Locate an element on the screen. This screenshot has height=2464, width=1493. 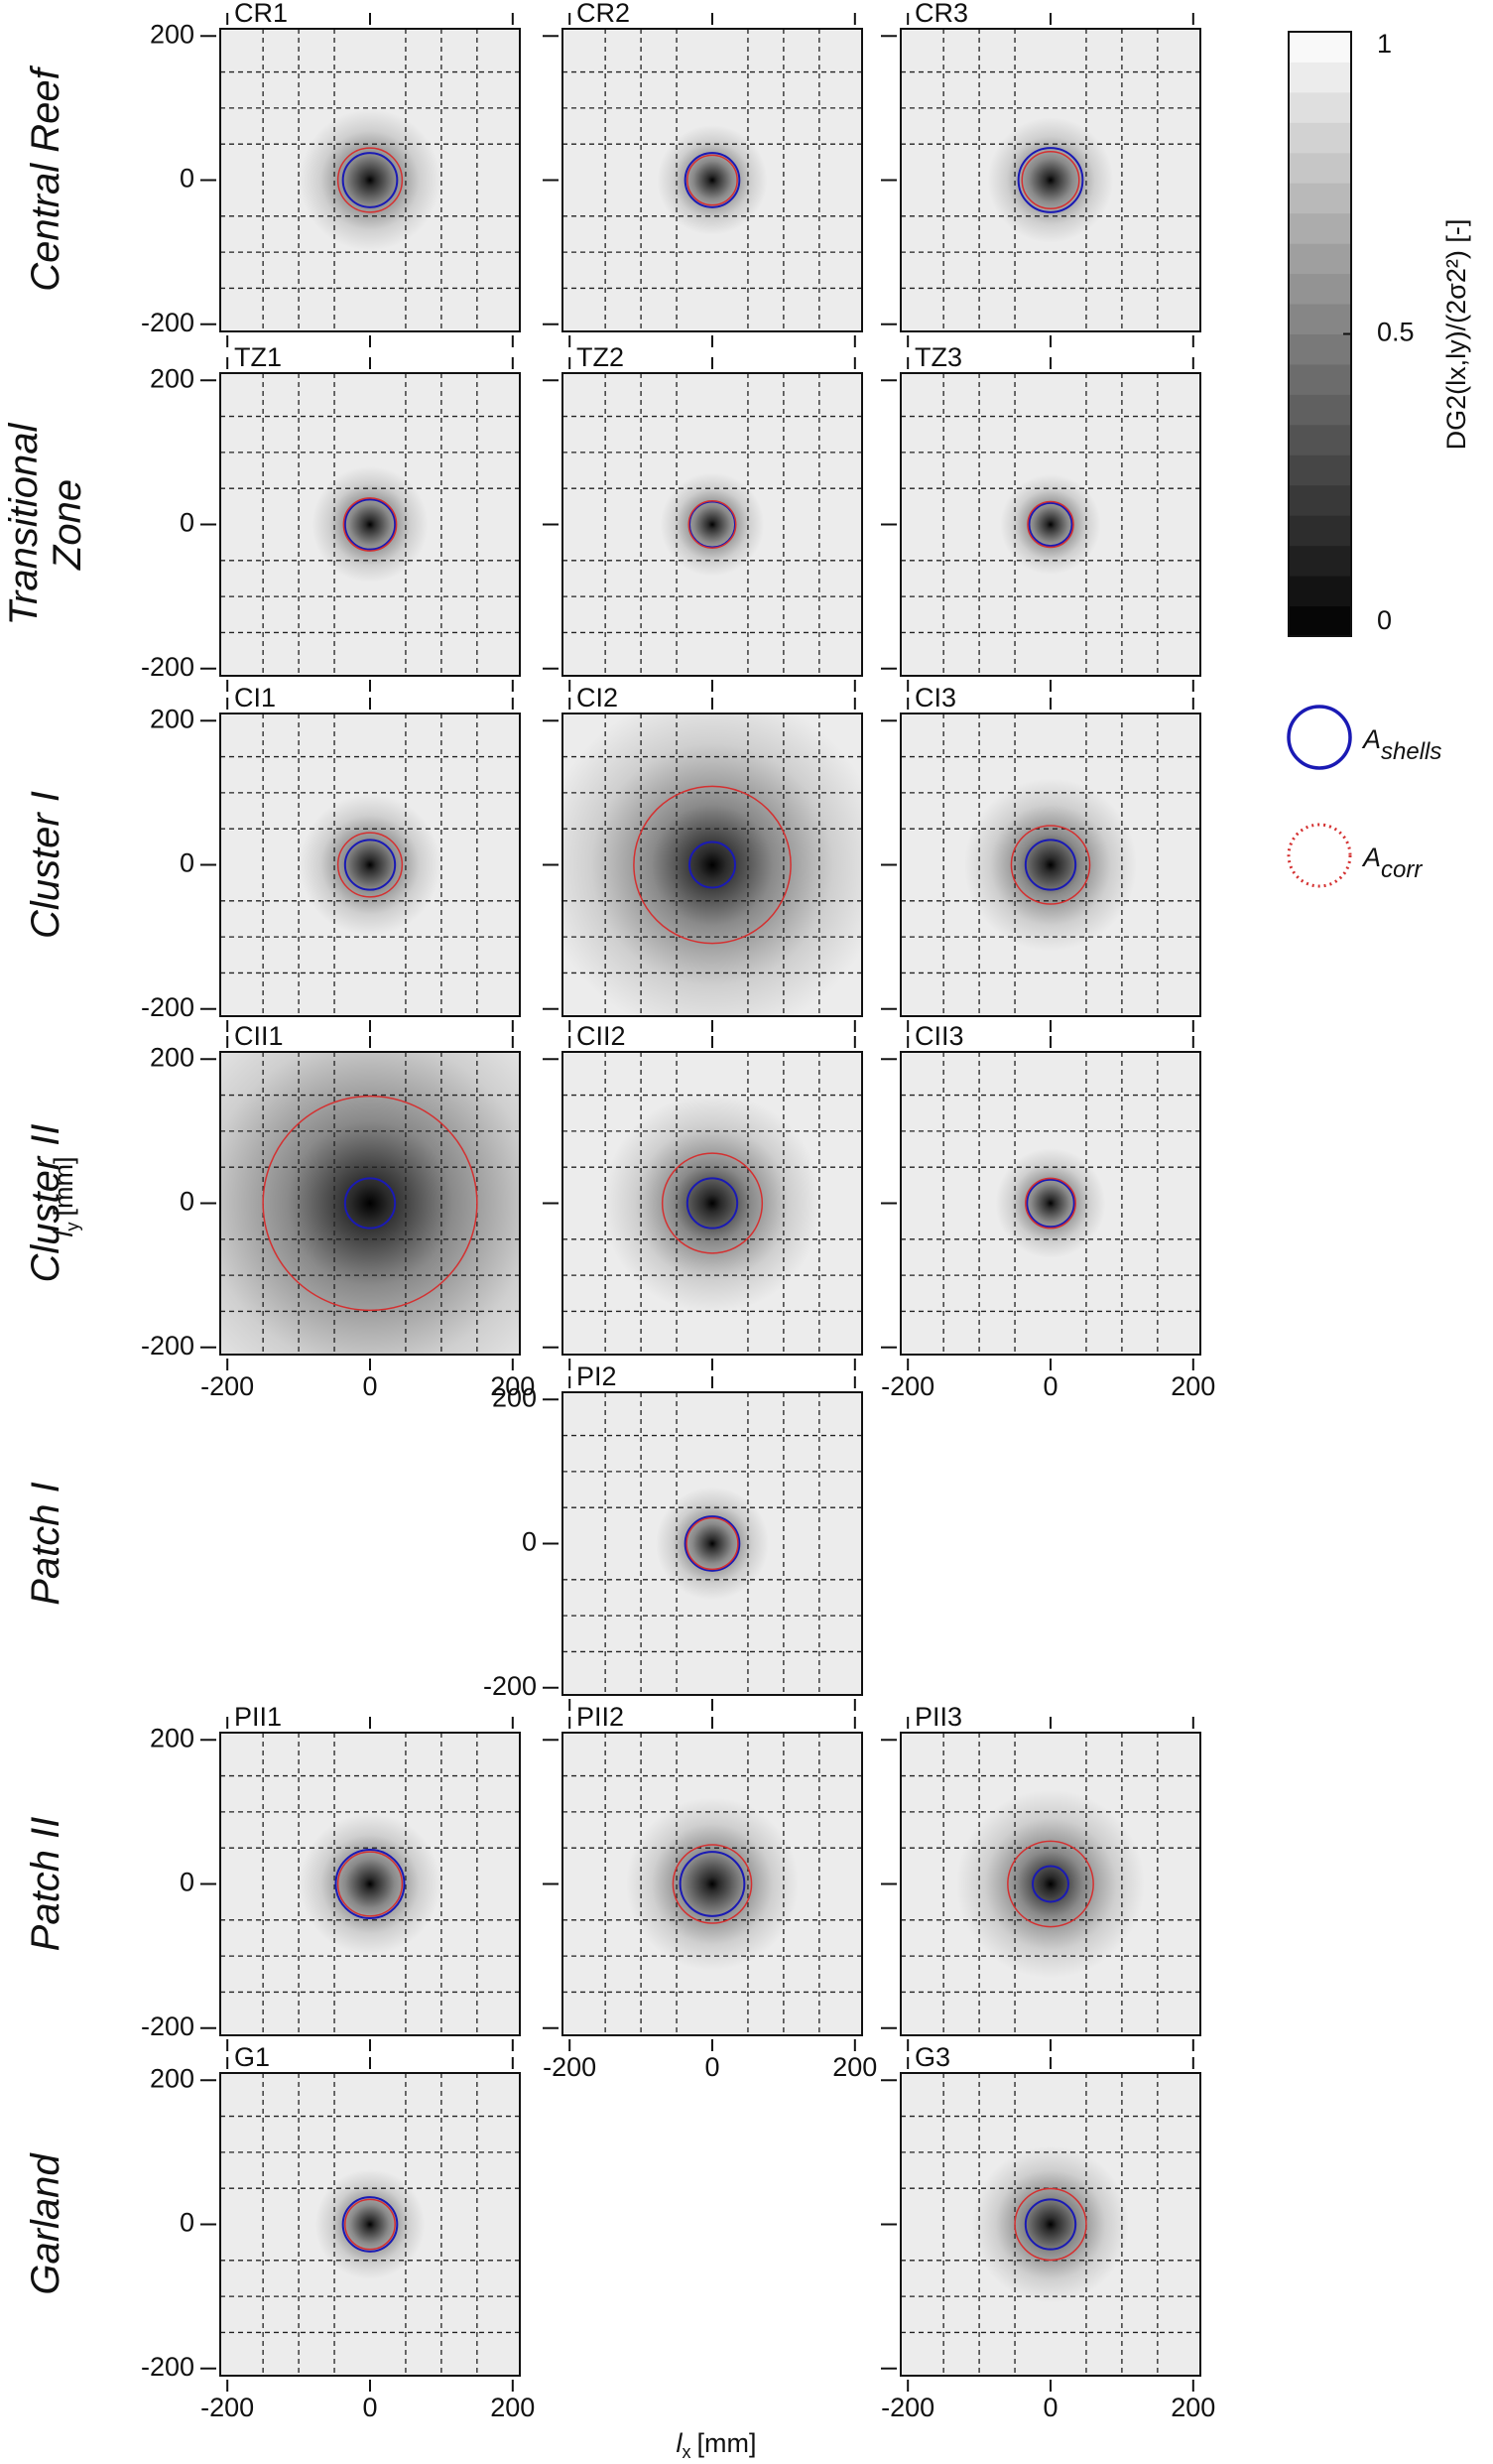
row-label-line: Garland is located at coordinates (45, 2223).